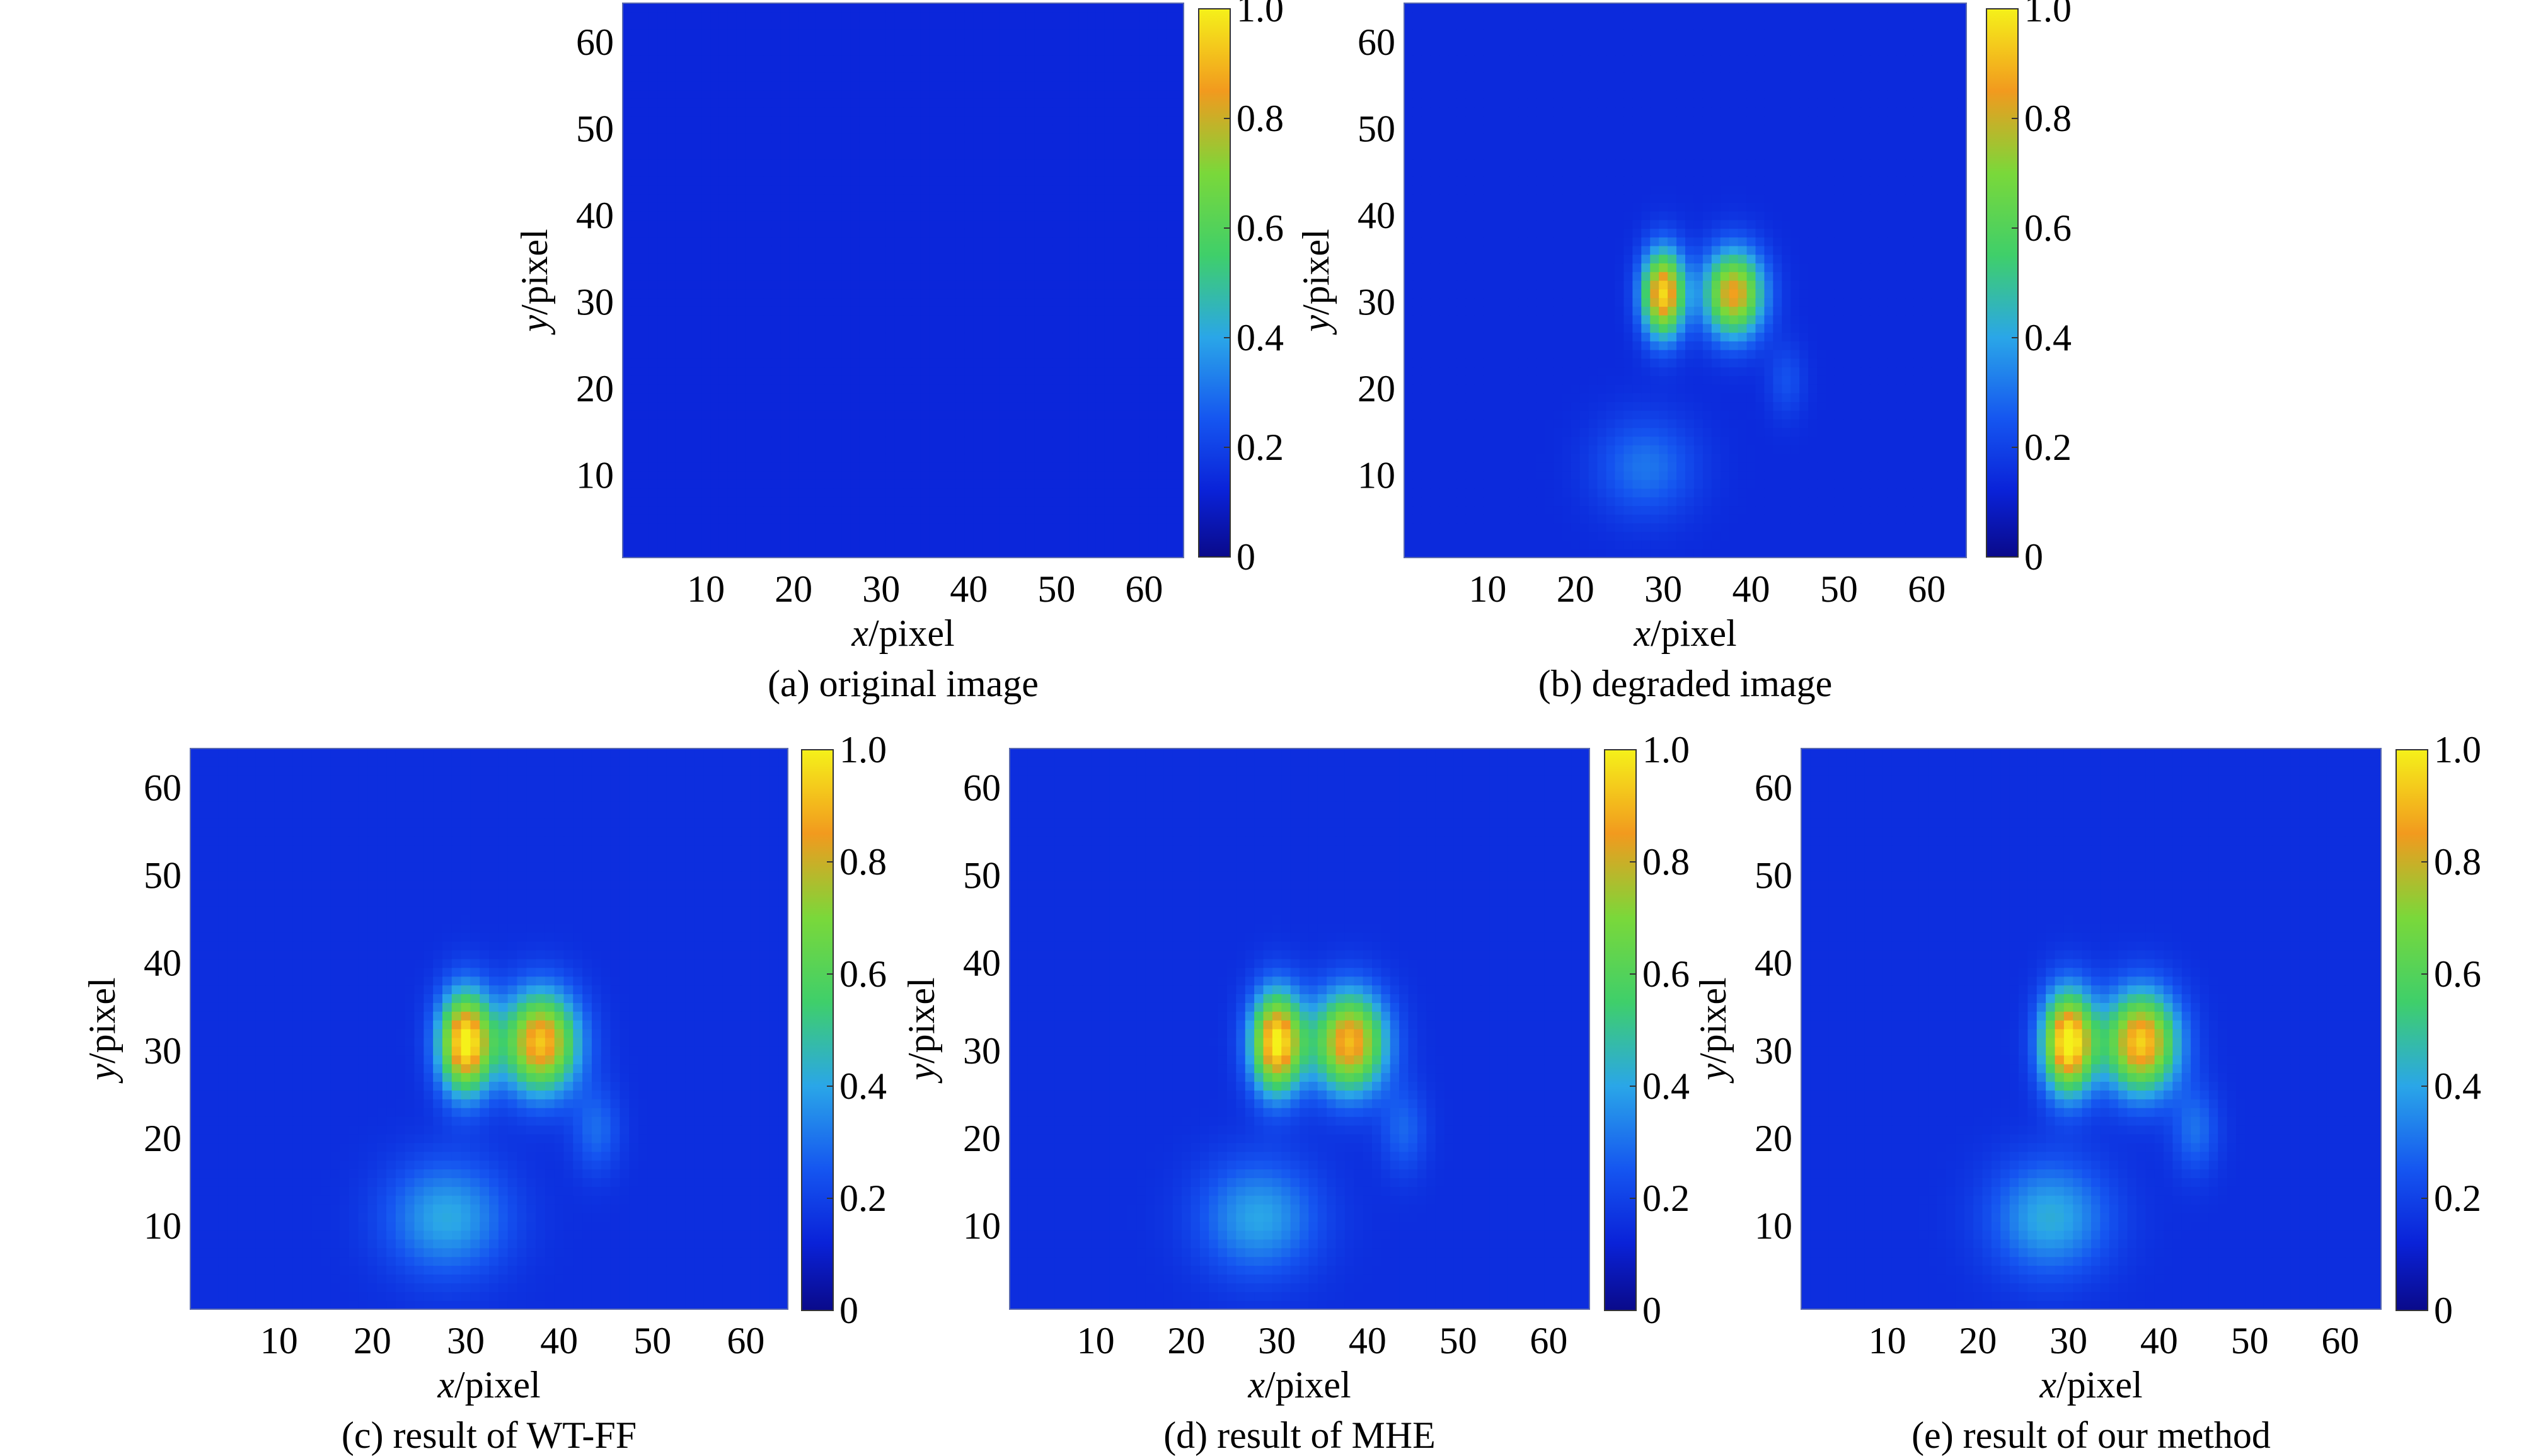 The height and width of the screenshot is (1456, 2531). Describe the element at coordinates (881, 589) in the screenshot. I see `x-tick-label: 30` at that location.